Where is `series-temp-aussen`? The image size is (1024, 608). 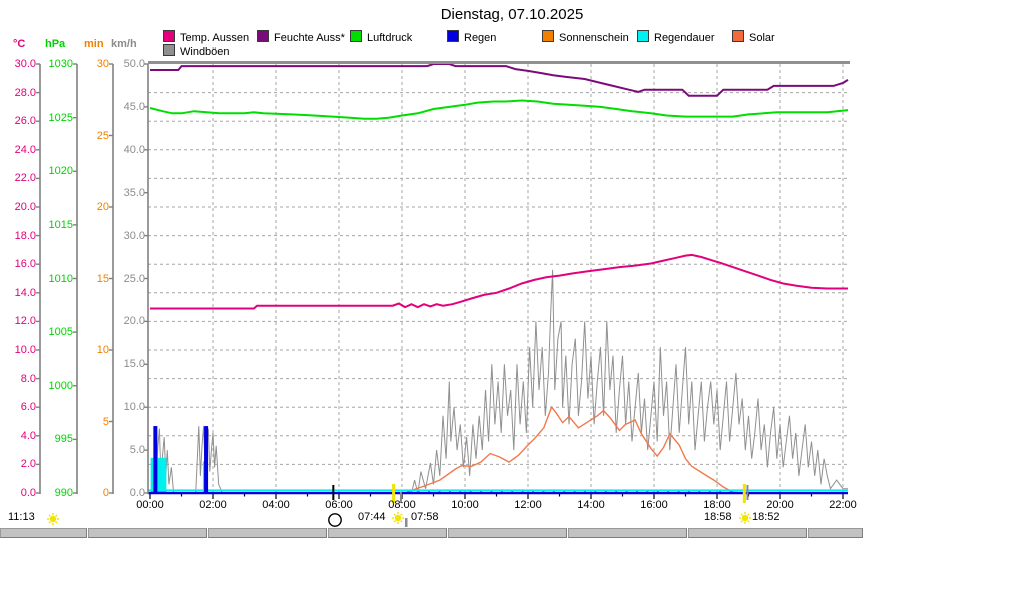 series-temp-aussen is located at coordinates (499, 281).